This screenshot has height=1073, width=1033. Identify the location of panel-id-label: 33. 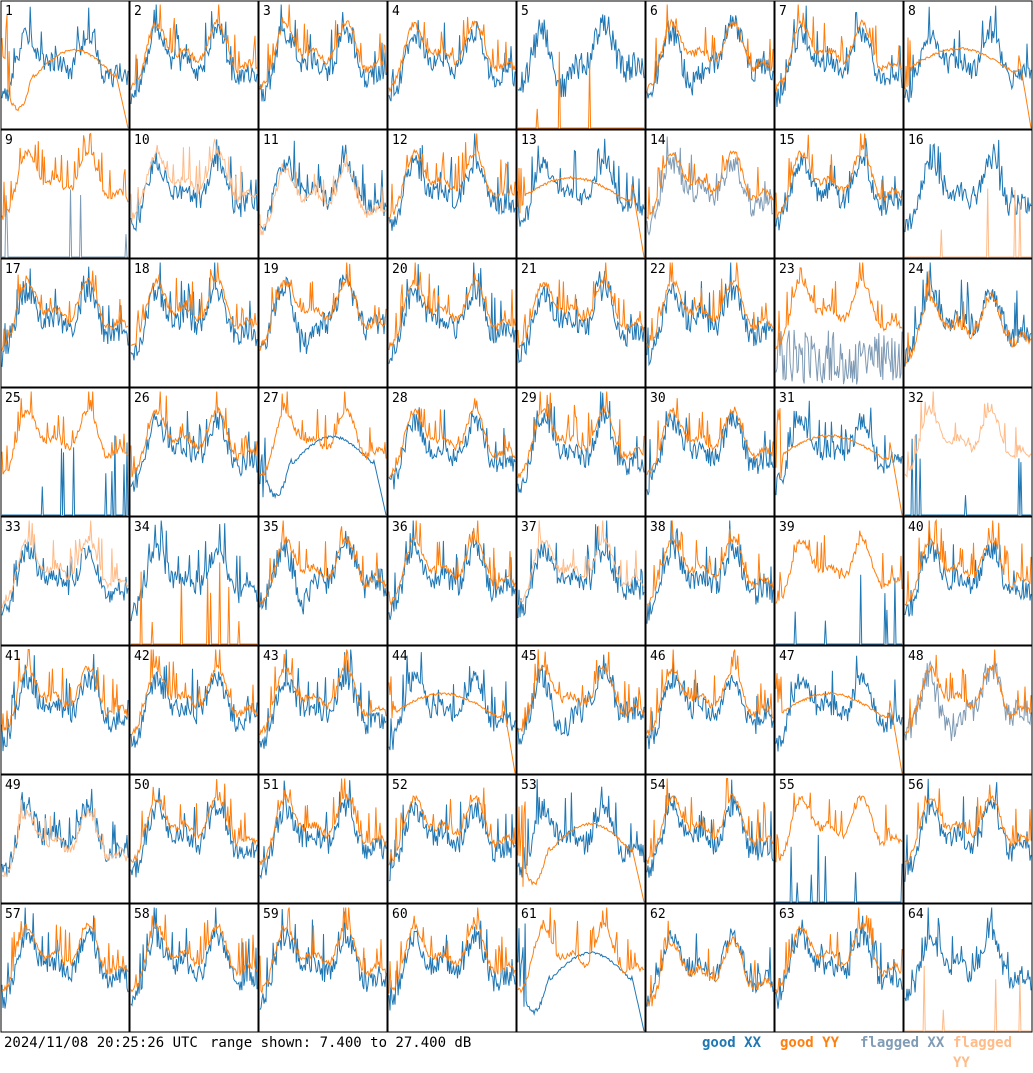
(13, 527).